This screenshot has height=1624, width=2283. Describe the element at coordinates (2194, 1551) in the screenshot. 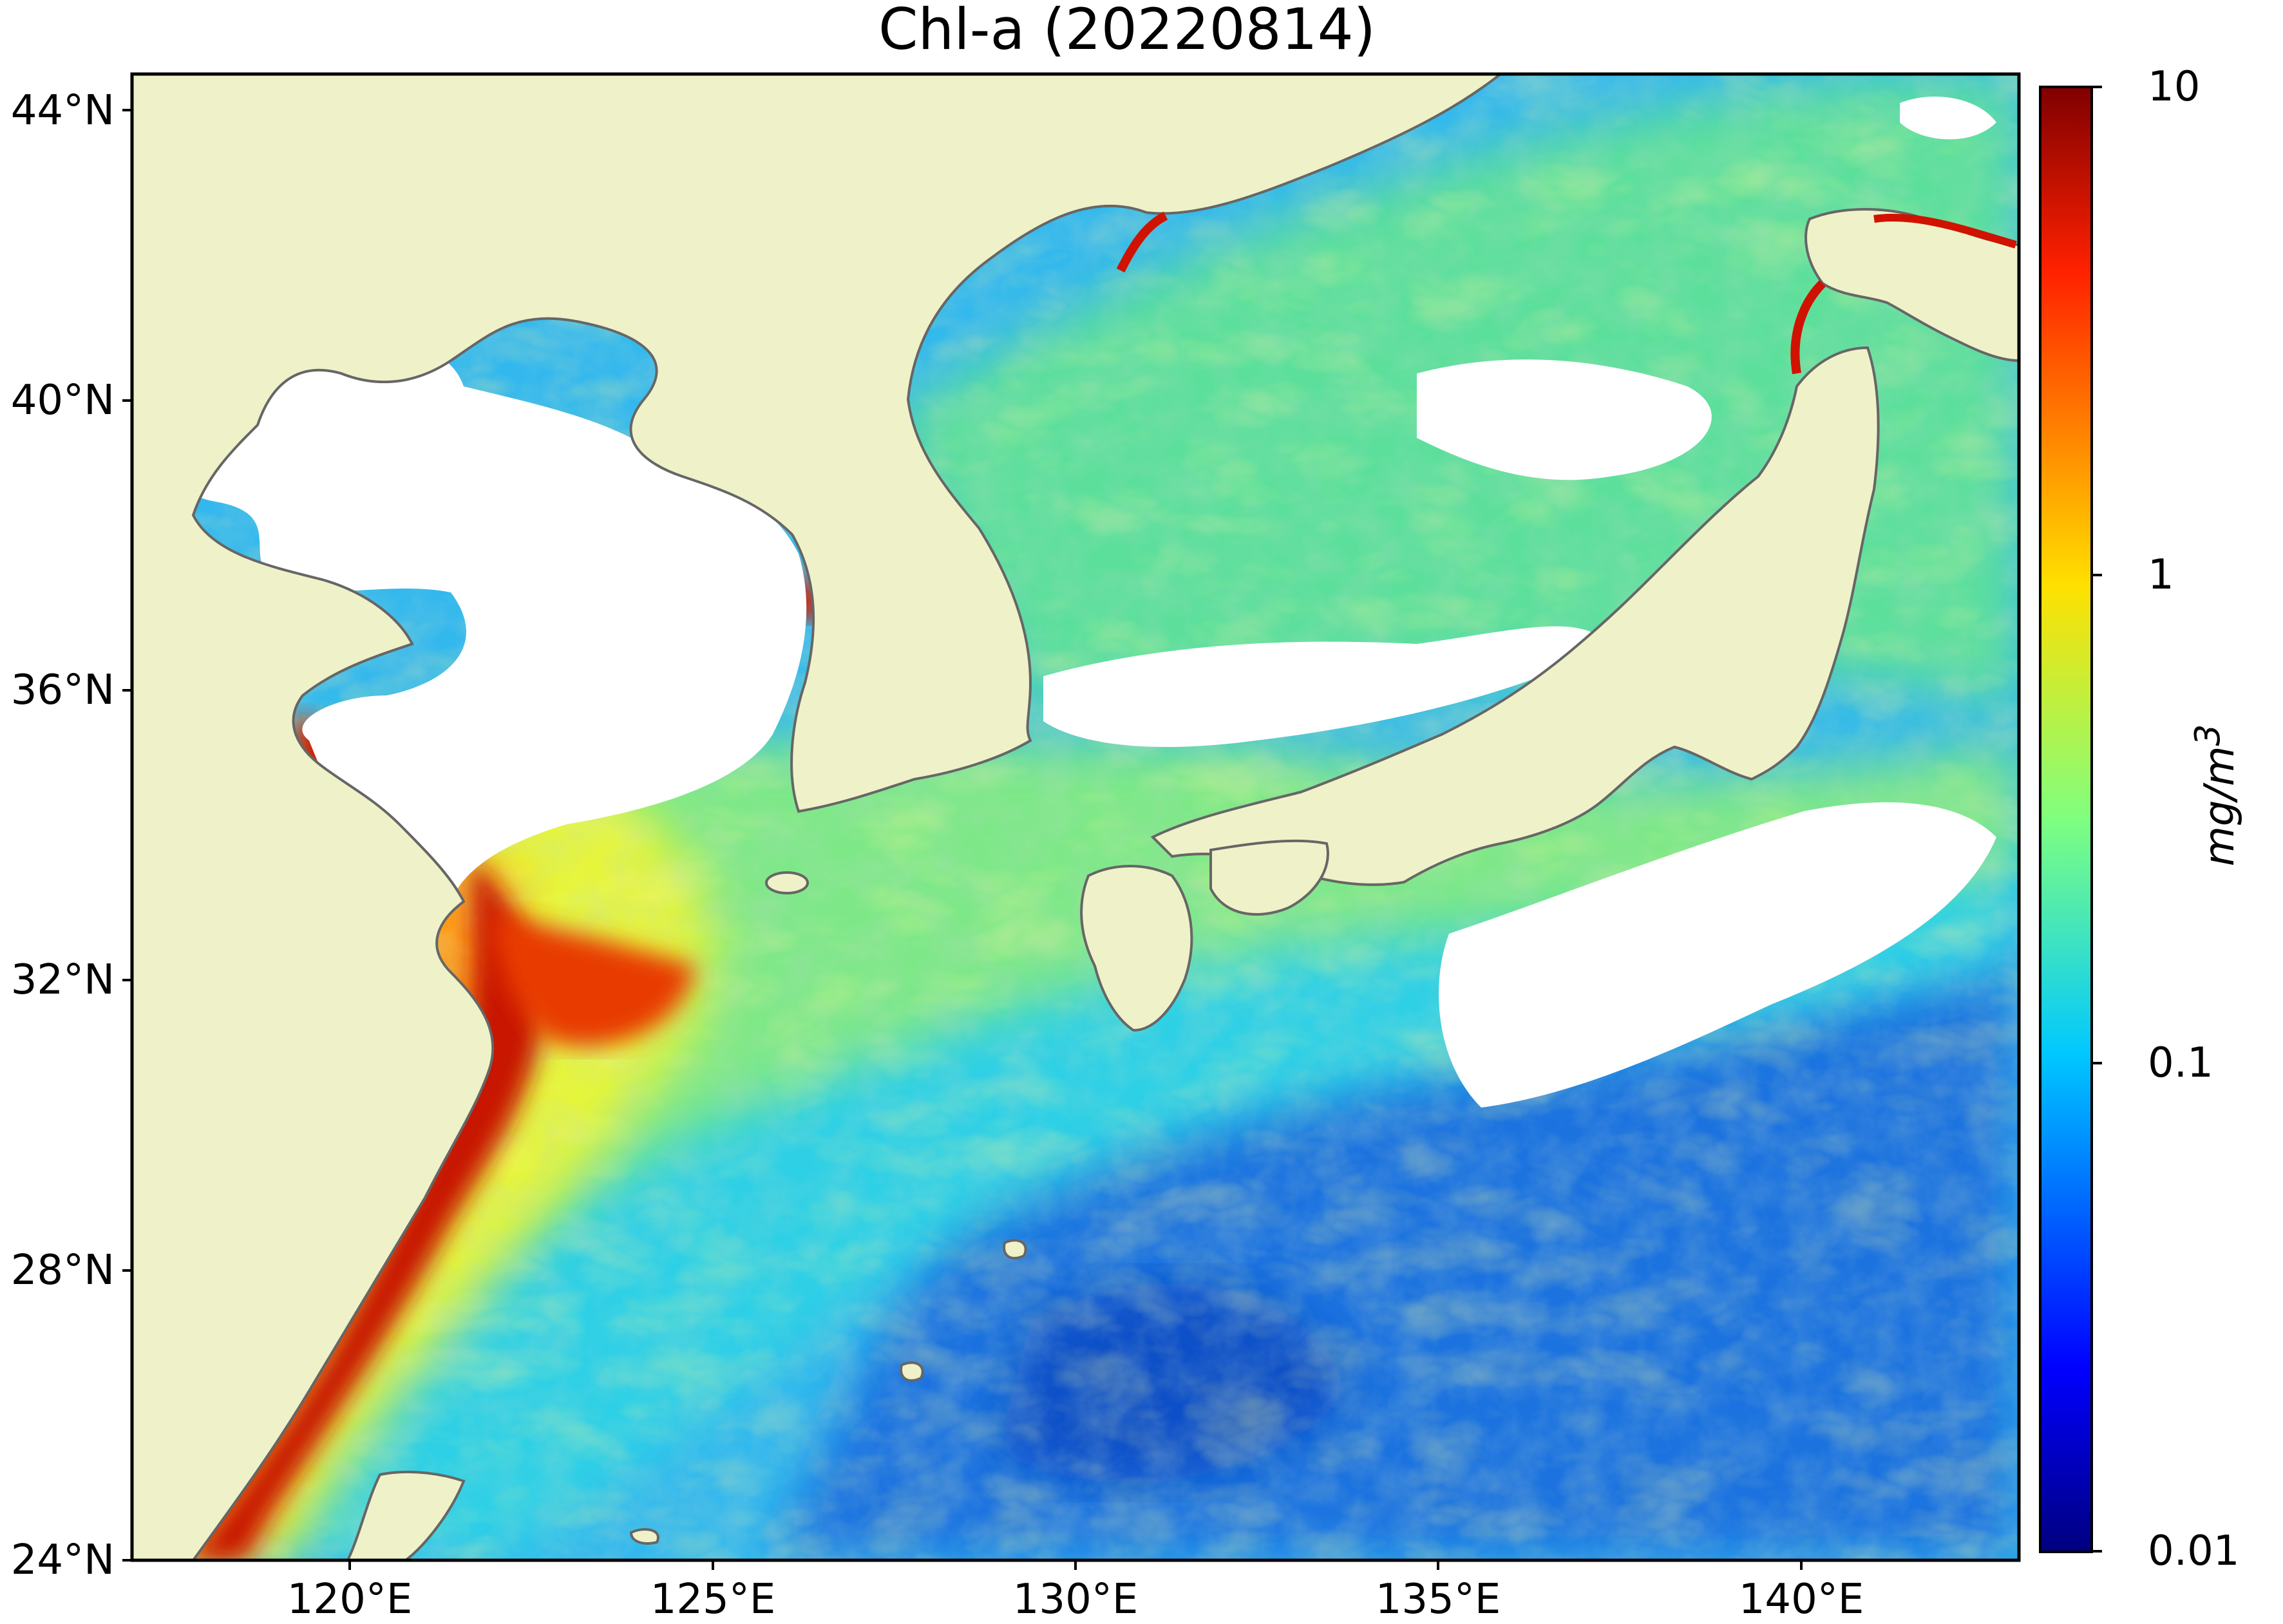

I see `colorbar-label: 0.01` at that location.